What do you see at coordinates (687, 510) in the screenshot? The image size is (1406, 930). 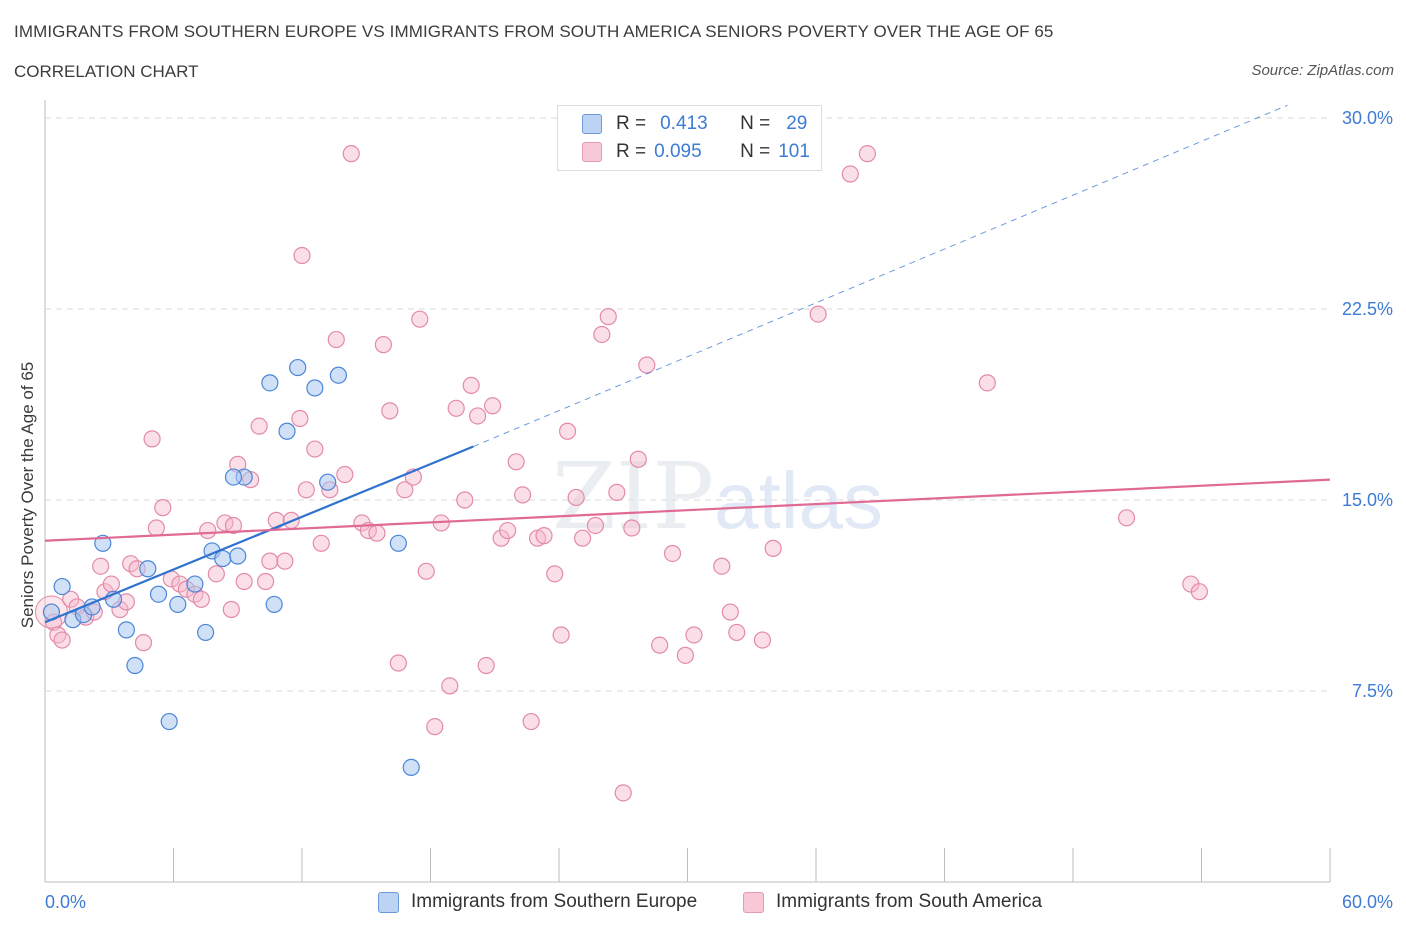 I see `trend-line-south-america` at bounding box center [687, 510].